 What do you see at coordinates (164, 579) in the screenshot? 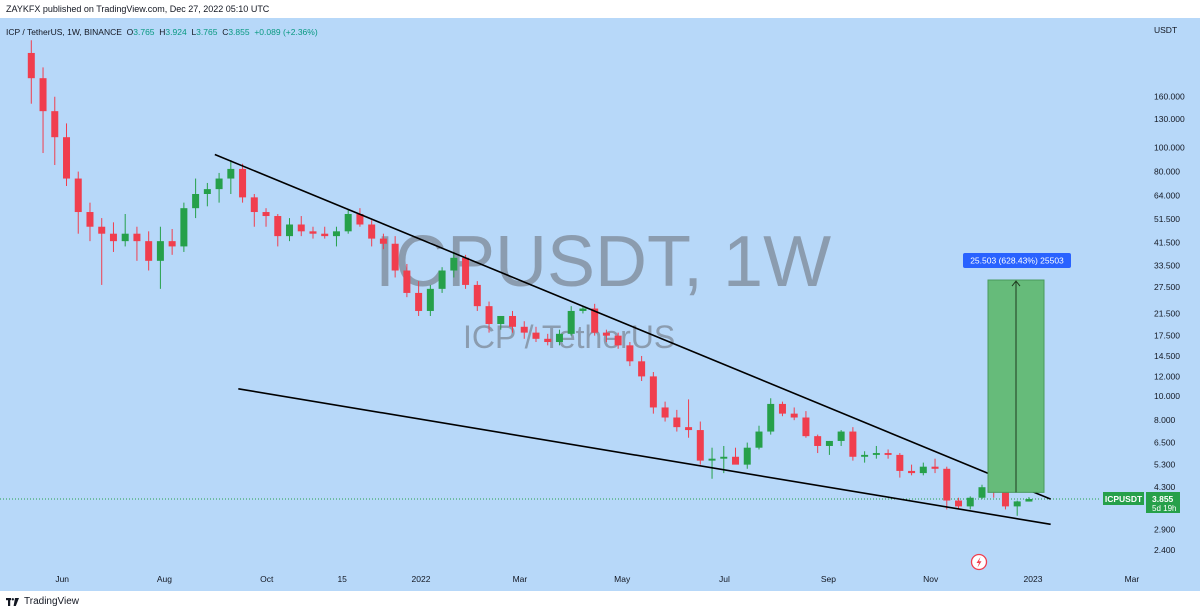
I see `time-tick-label: Aug` at bounding box center [164, 579].